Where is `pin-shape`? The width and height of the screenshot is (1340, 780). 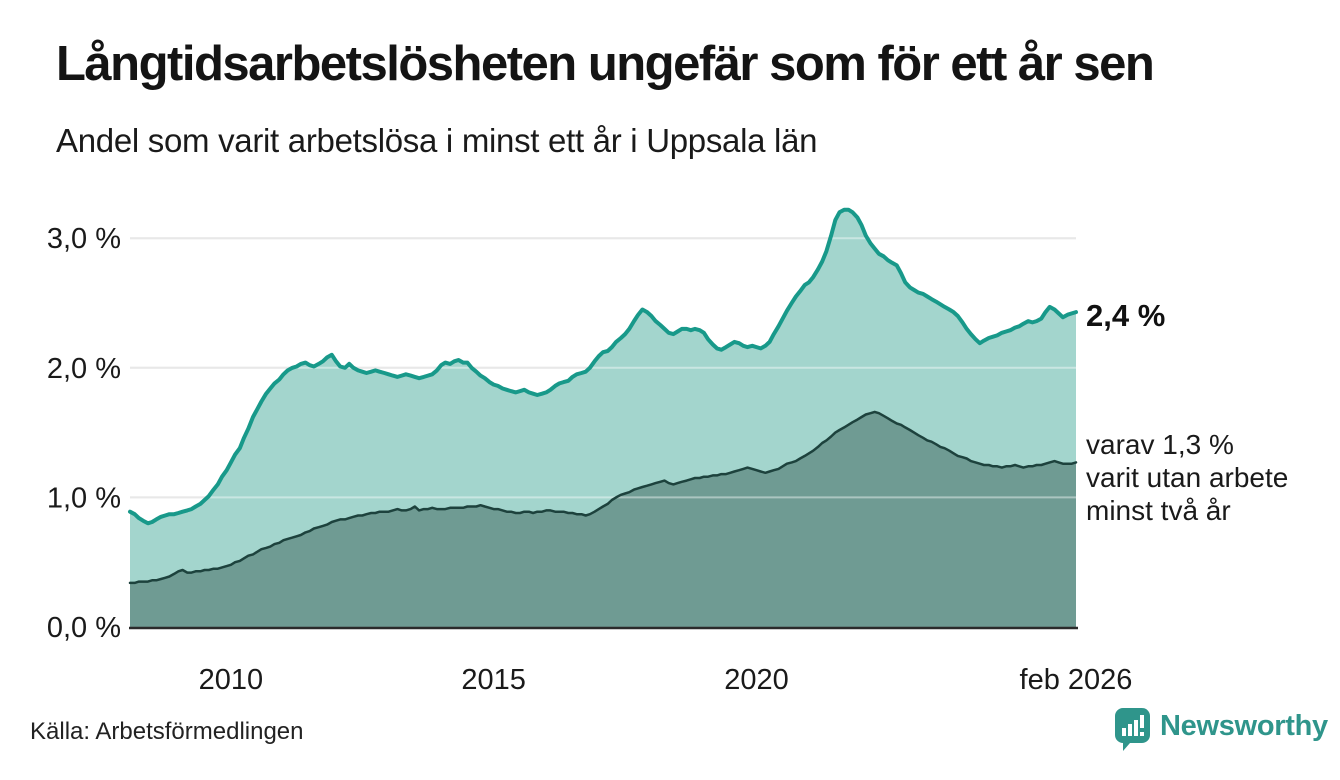
pin-shape is located at coordinates (1132, 729).